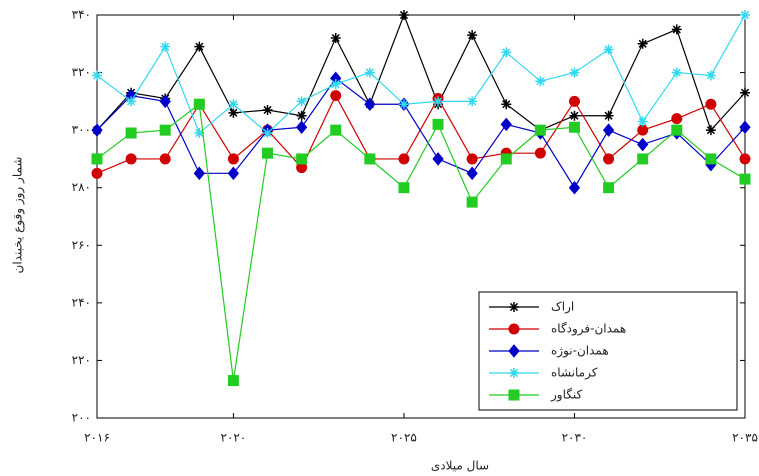  I want to click on y-tick-label: ۲۲۰, so click(81, 360).